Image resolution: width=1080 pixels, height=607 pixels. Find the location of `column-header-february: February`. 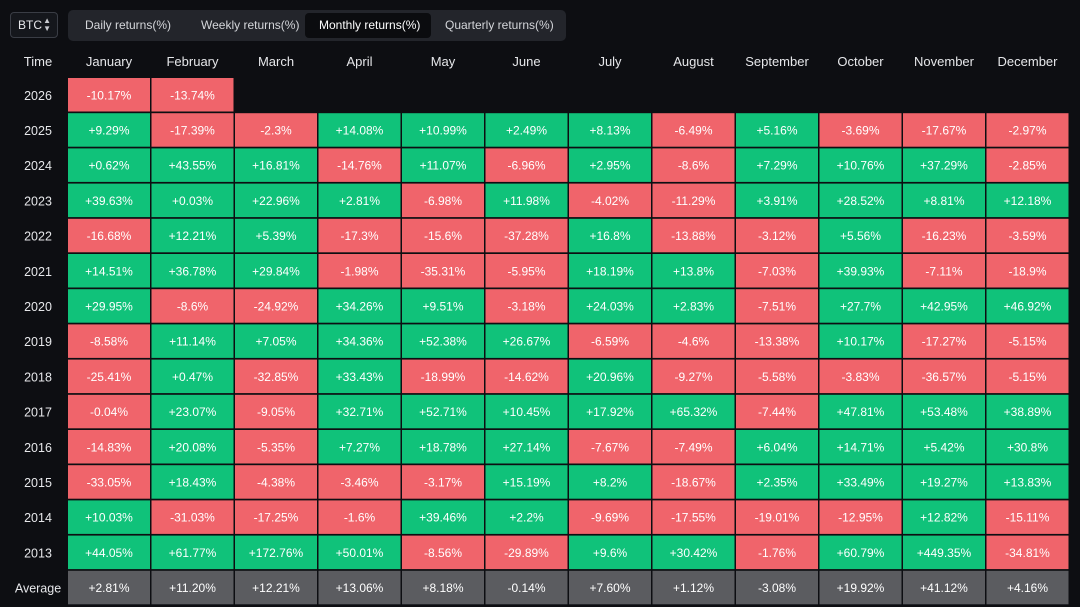

column-header-february: February is located at coordinates (192, 61).